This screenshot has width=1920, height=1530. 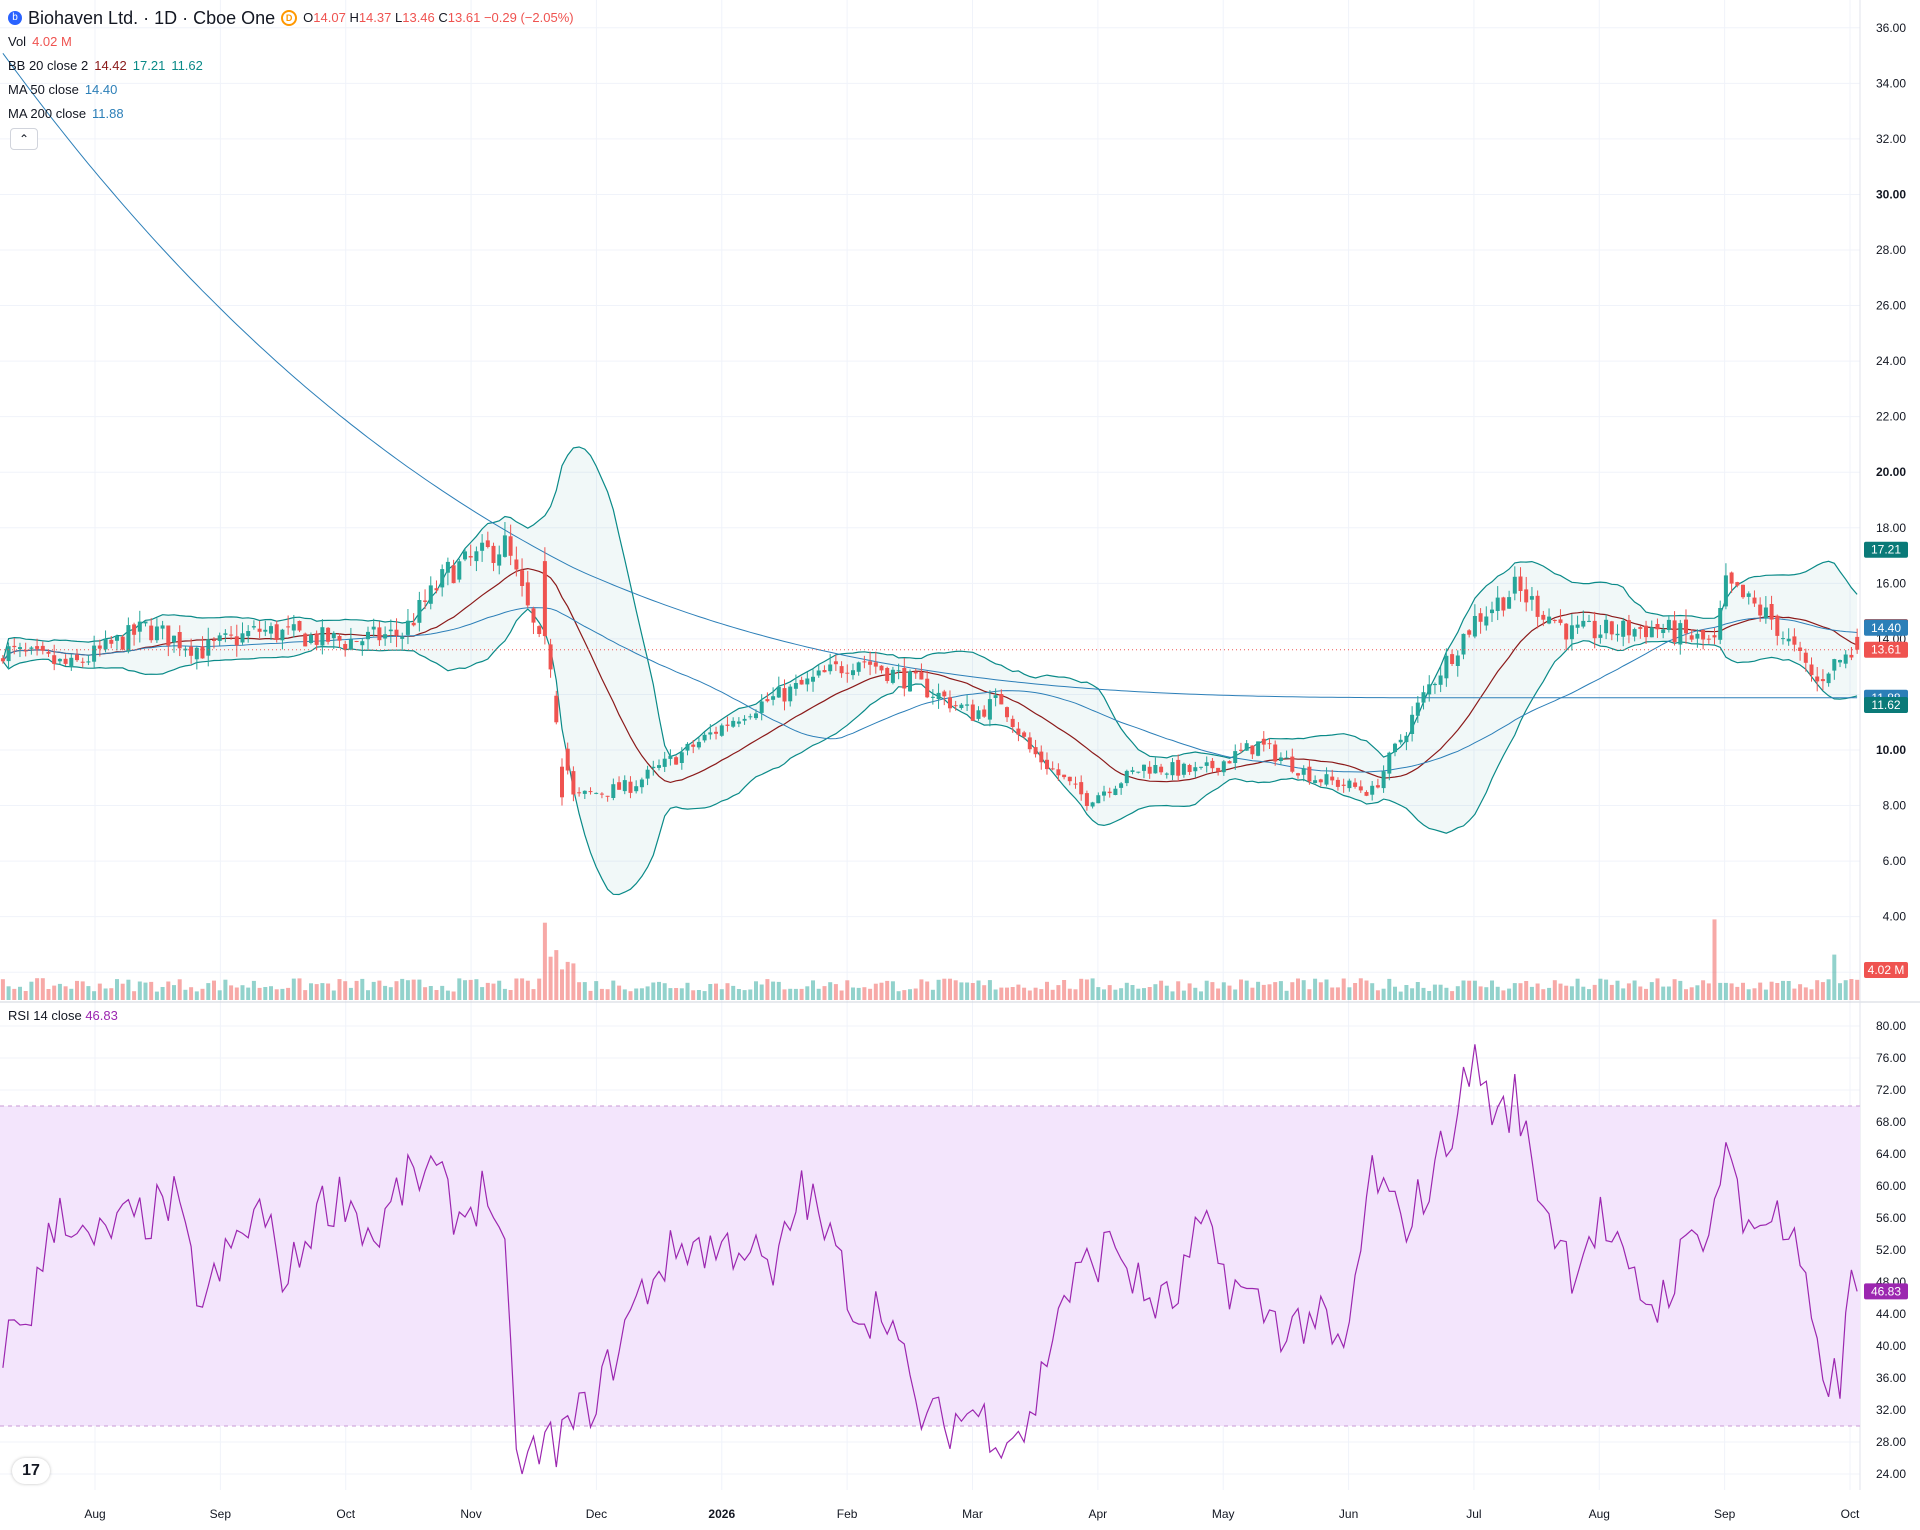 I want to click on tradingview-logo-icon: 17, so click(x=31, y=1471).